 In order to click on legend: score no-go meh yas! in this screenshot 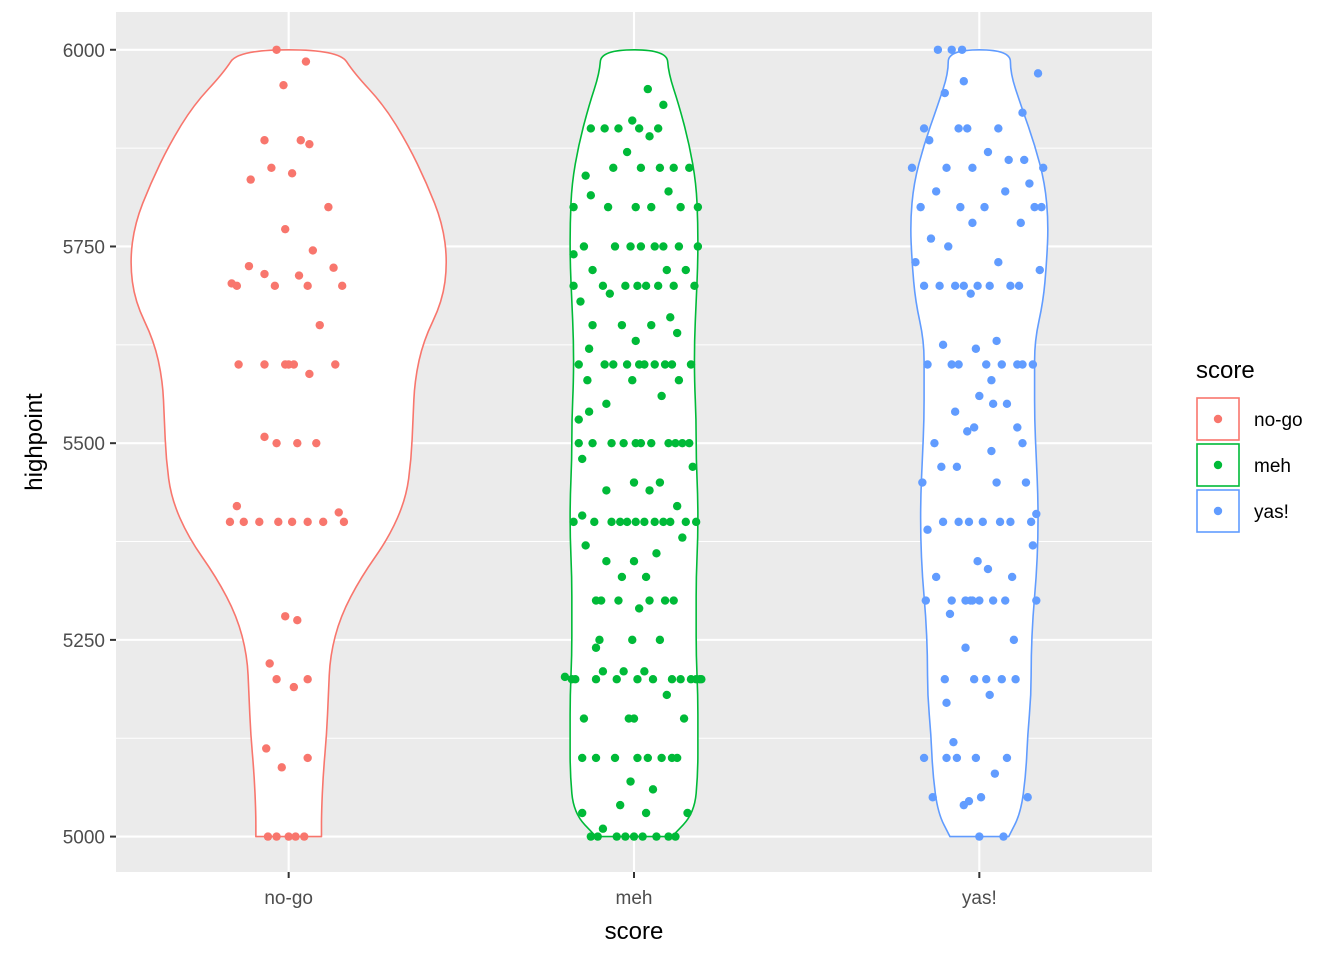, I will do `click(1249, 445)`.